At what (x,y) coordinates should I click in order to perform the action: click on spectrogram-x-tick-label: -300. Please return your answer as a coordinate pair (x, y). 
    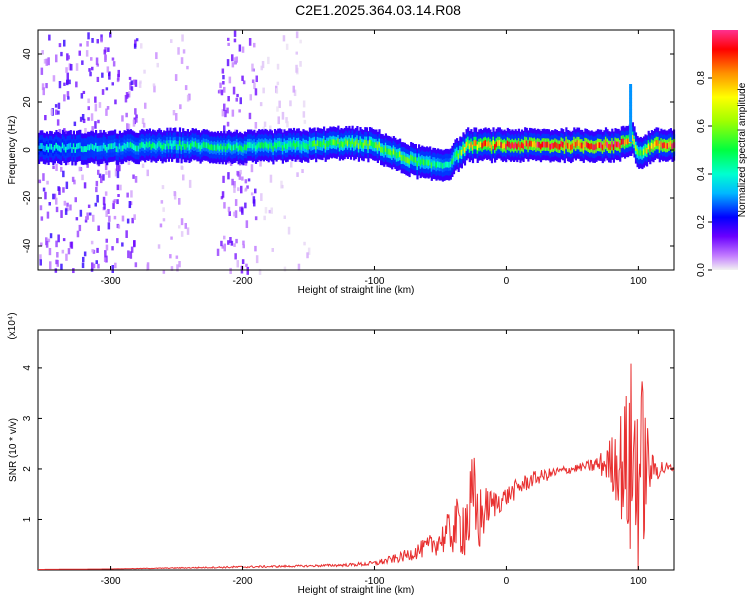
    Looking at the image, I should click on (111, 281).